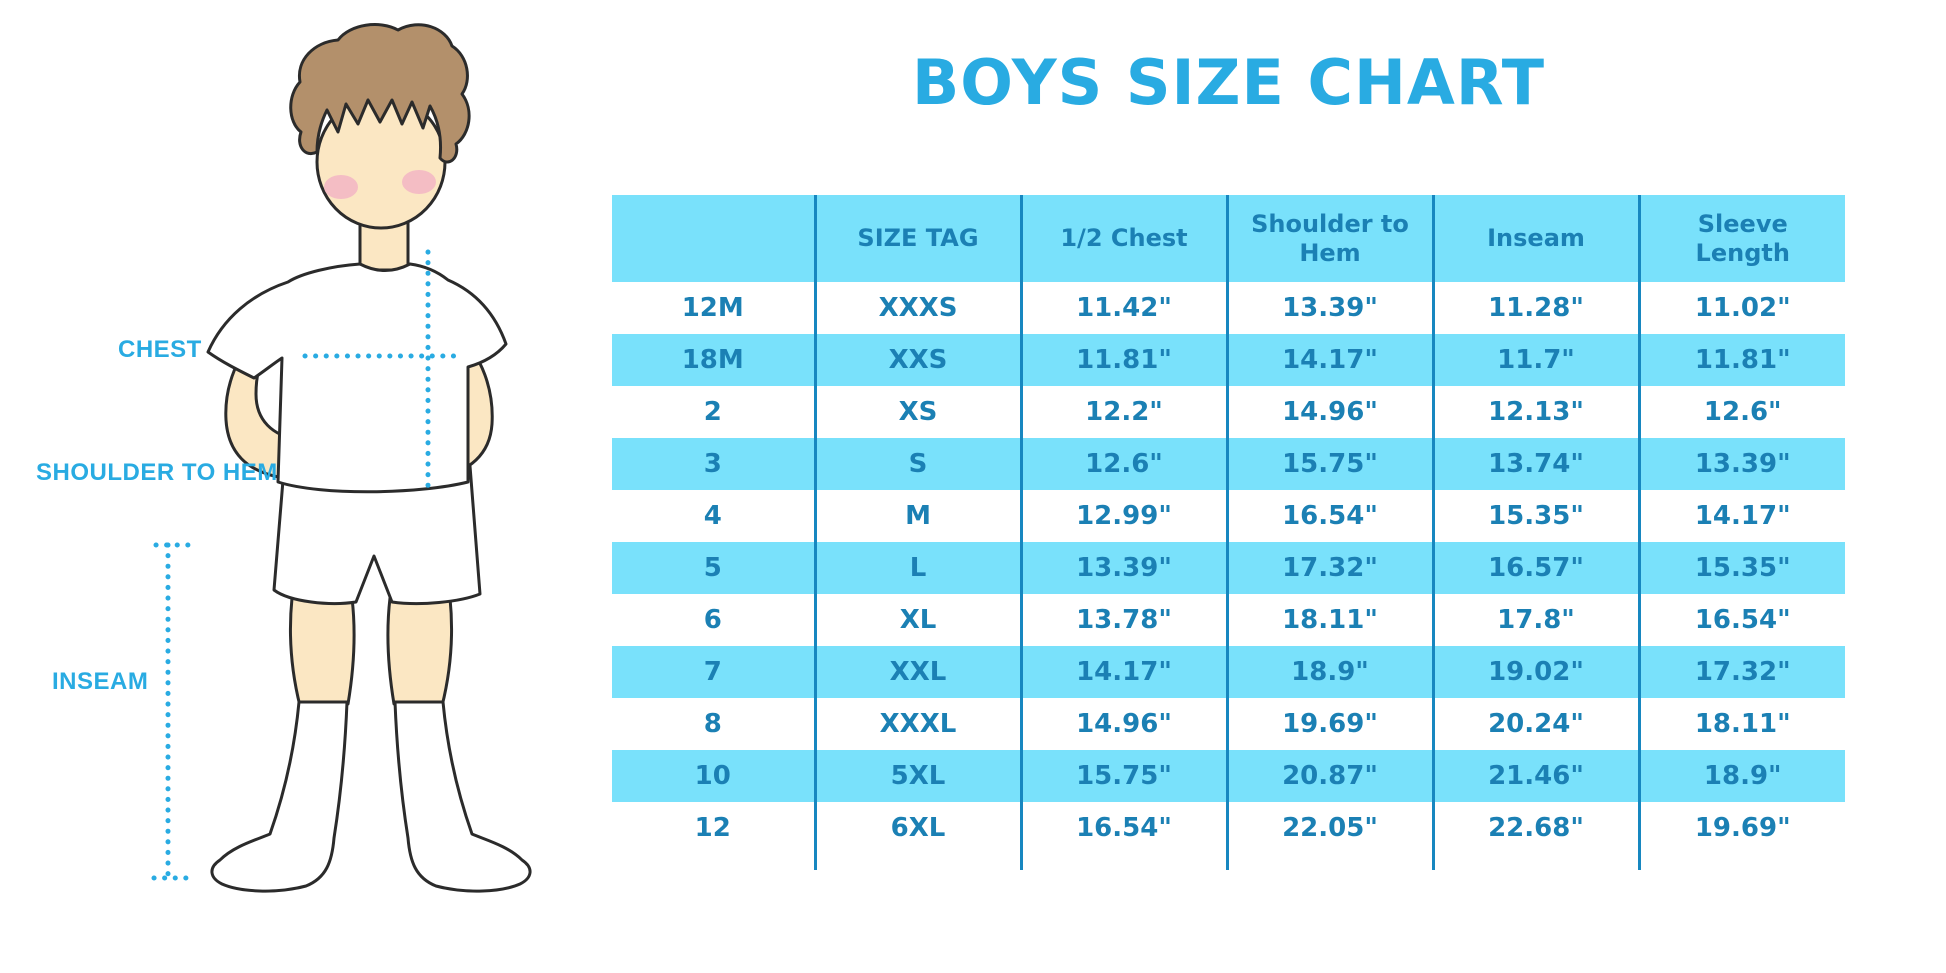  I want to click on table-row: 12 6XL 16.54" 22.05" 22.68" 19.69", so click(1228, 828).